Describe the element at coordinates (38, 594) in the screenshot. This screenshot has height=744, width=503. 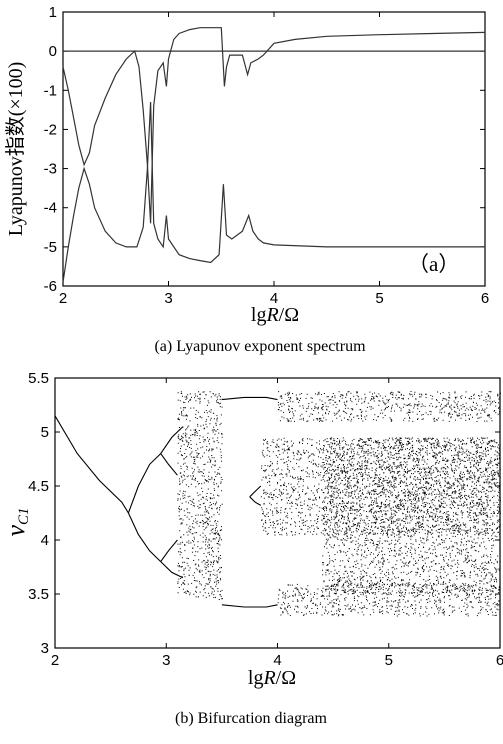
I see `b-y-tick-label: 3.5` at that location.